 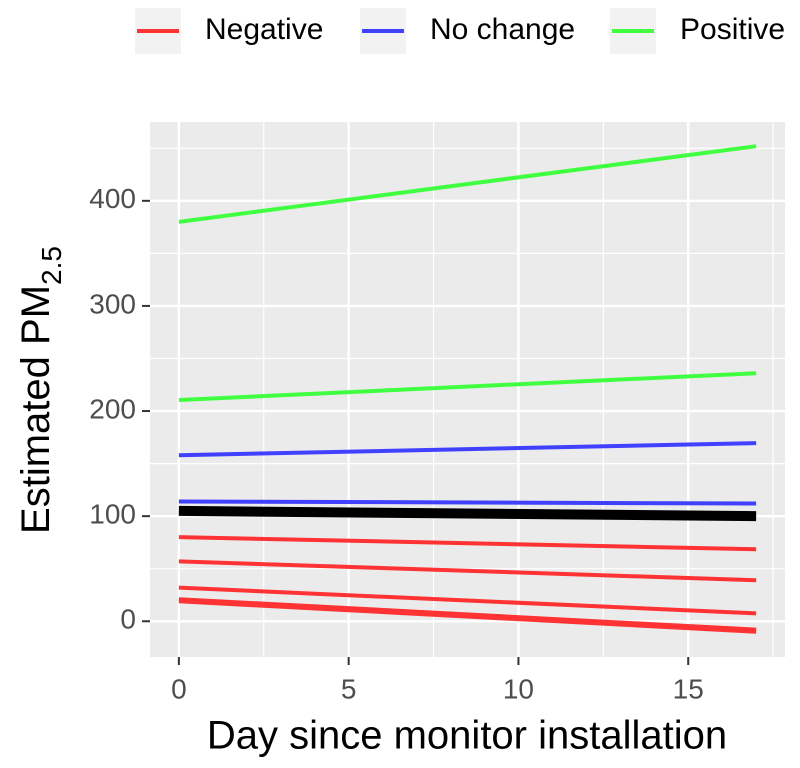 I want to click on reference-line, so click(x=467, y=513).